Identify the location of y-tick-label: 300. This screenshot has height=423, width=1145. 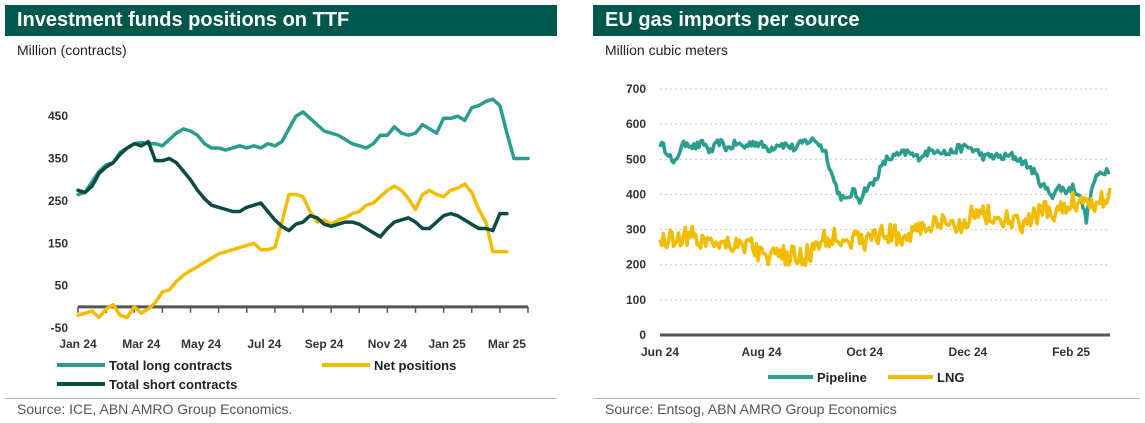
(636, 230).